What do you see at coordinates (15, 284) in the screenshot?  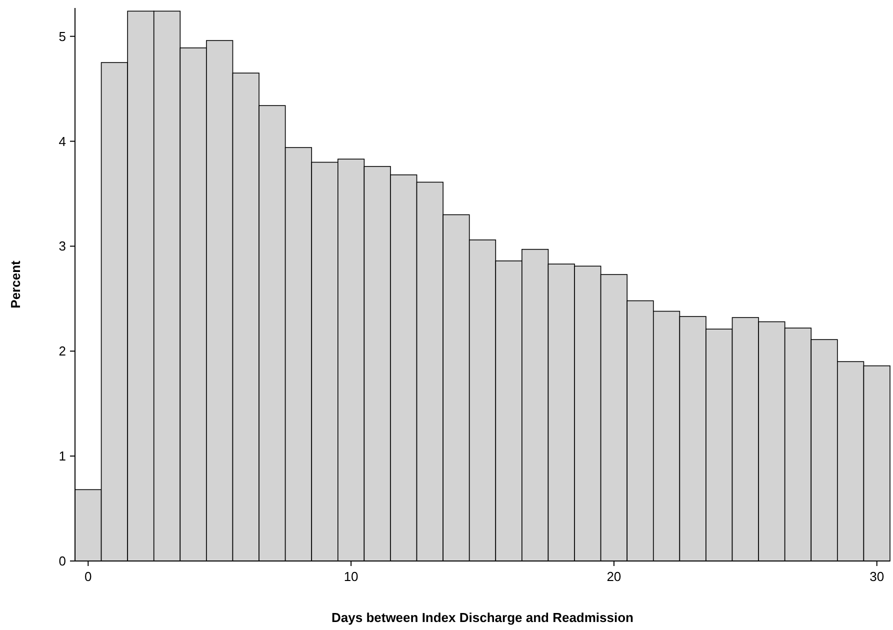 I see `y-axis-title: Percent` at bounding box center [15, 284].